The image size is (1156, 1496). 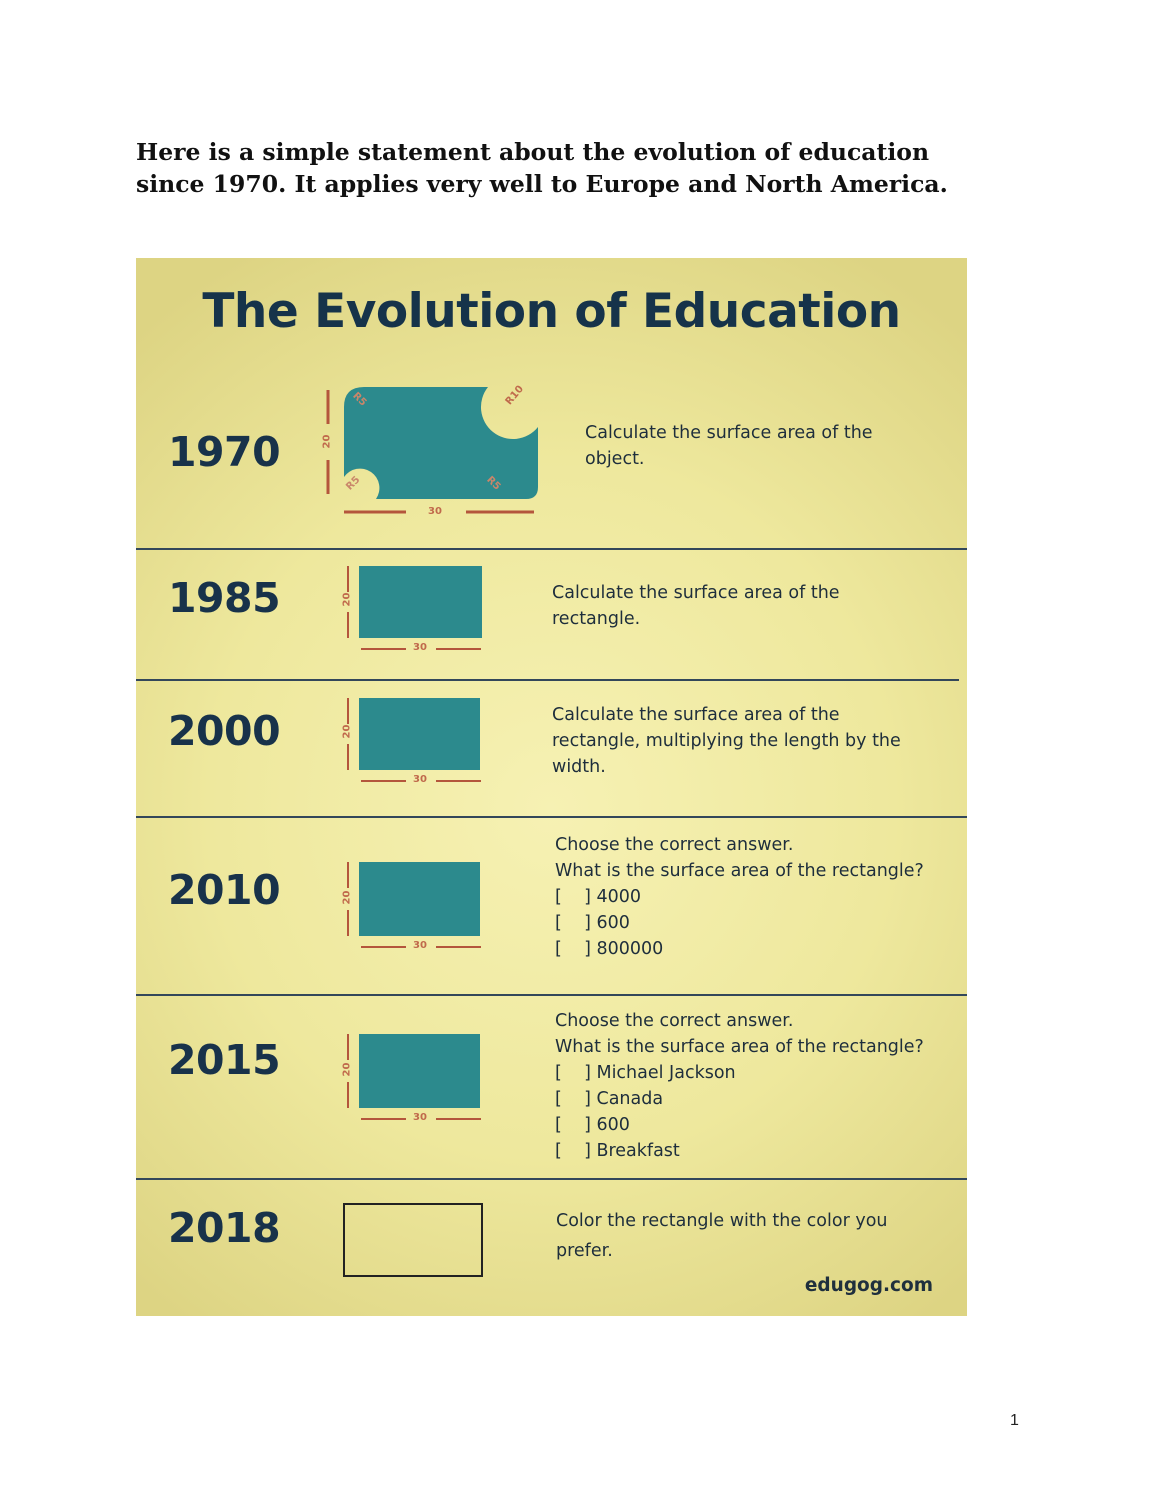 What do you see at coordinates (224, 890) in the screenshot?
I see `year-2010: 2010` at bounding box center [224, 890].